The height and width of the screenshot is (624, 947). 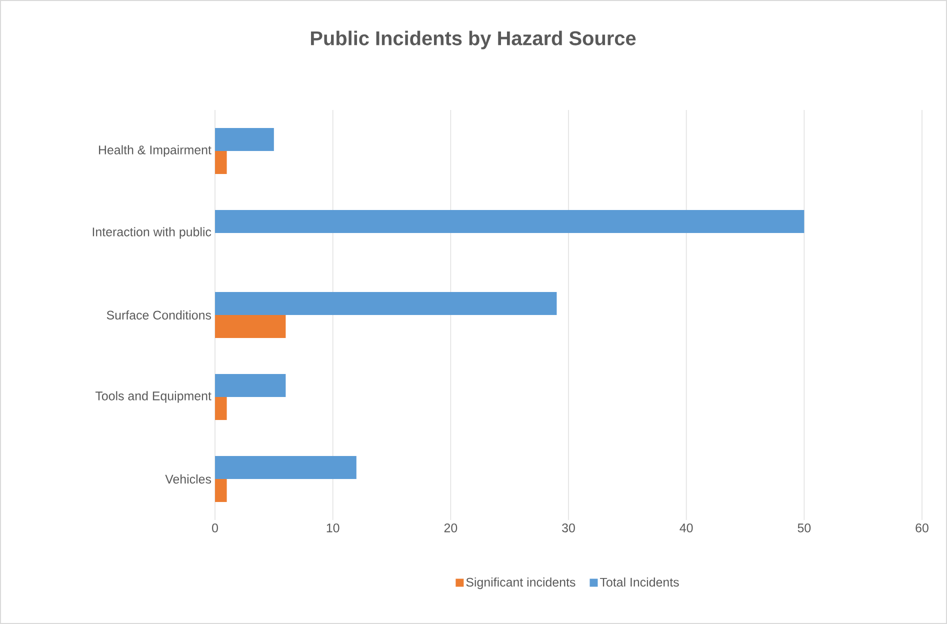 What do you see at coordinates (188, 479) in the screenshot?
I see `y-tick-label: Vehicles` at bounding box center [188, 479].